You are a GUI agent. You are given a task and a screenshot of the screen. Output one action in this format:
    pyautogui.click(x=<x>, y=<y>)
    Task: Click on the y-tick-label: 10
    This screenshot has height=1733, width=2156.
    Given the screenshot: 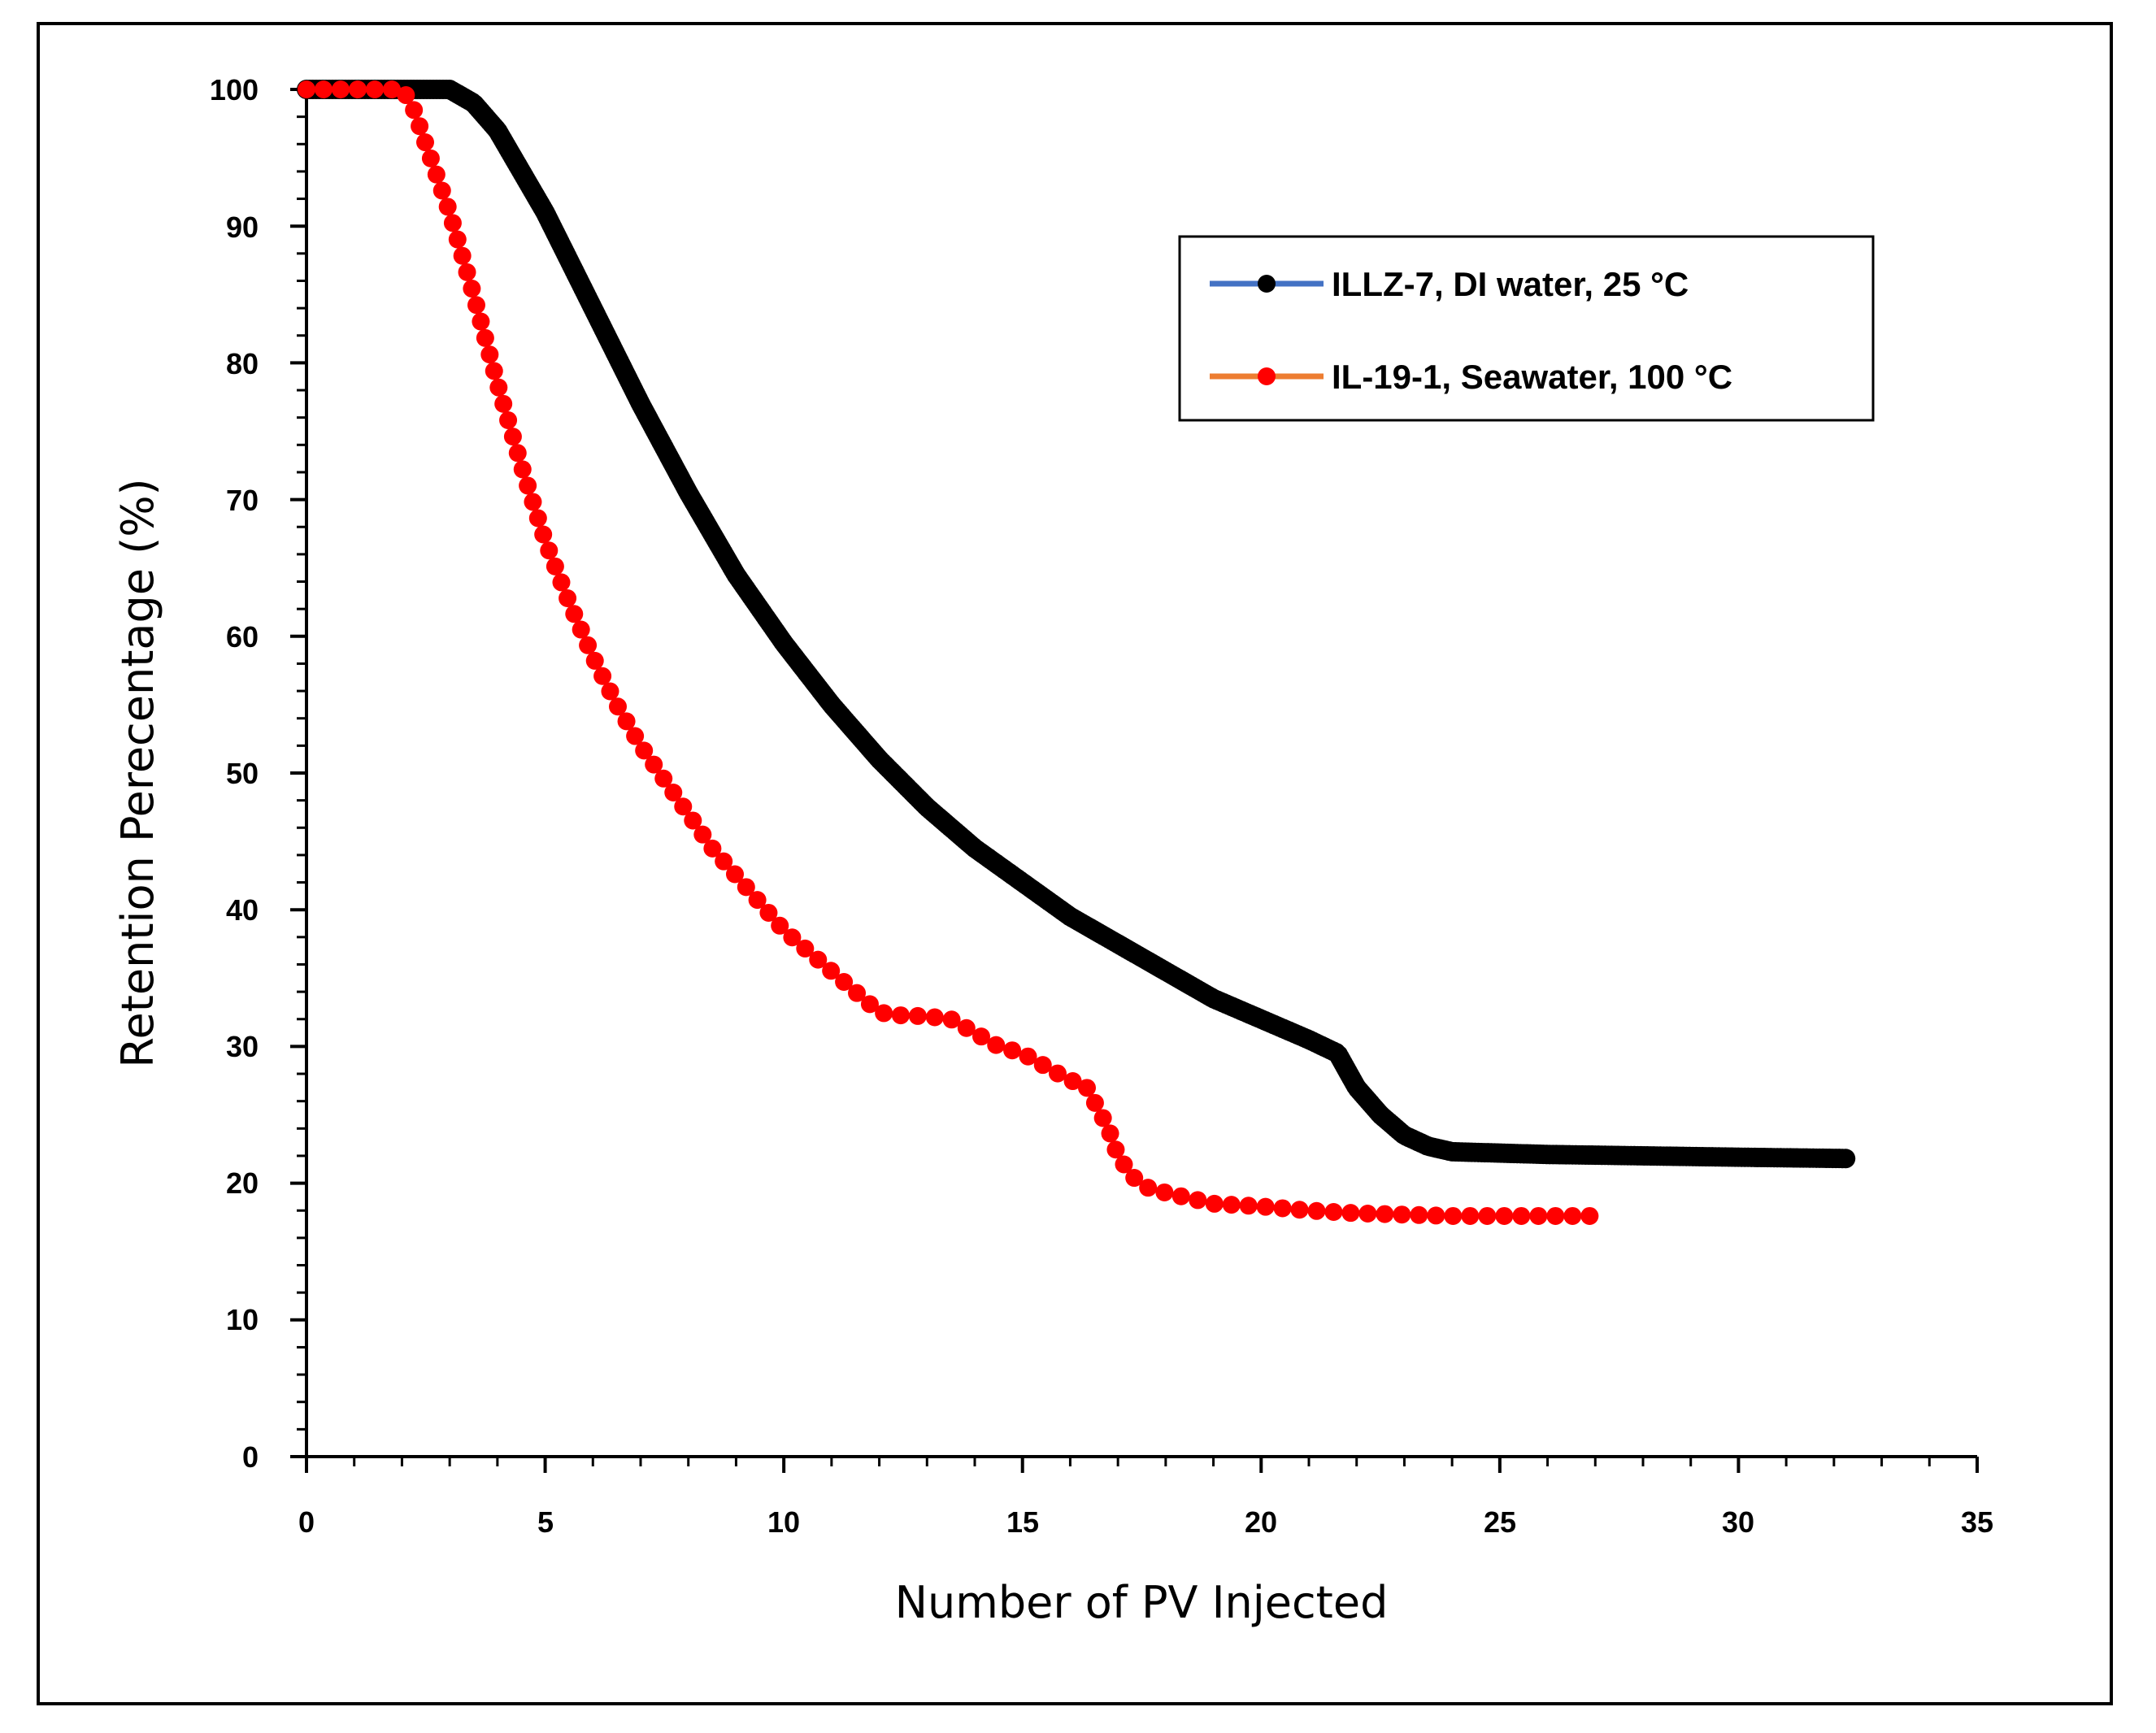 What is the action you would take?
    pyautogui.click(x=242, y=1319)
    